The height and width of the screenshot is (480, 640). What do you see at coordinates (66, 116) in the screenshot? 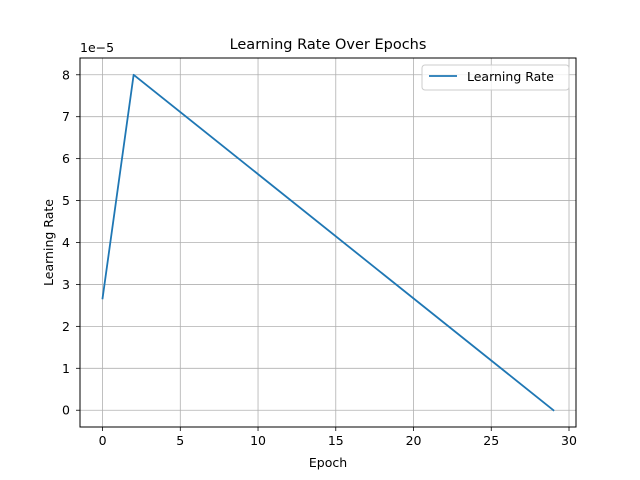
I see `y-tick-label: 7` at bounding box center [66, 116].